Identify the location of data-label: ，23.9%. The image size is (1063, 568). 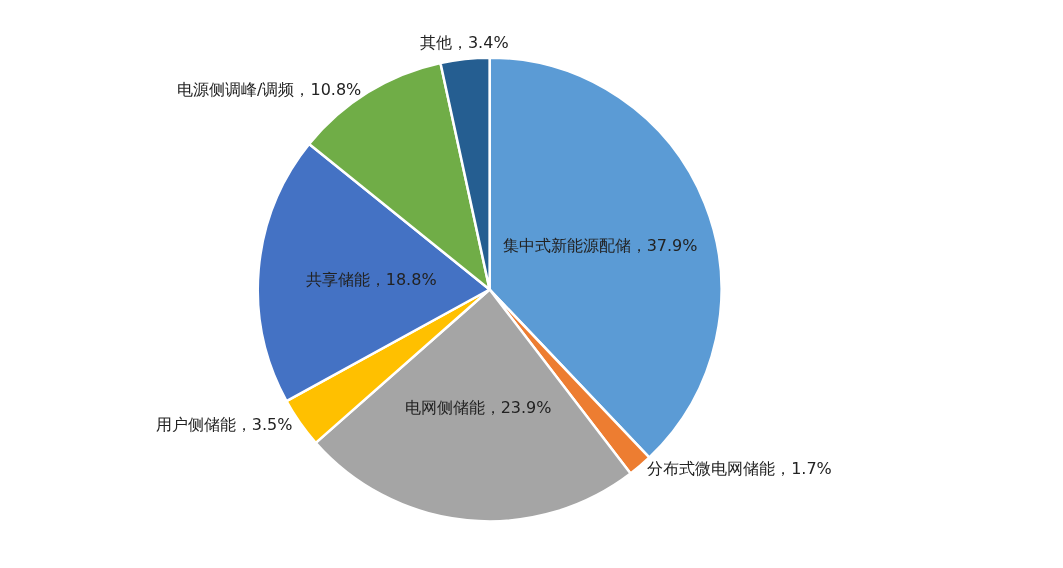
(518, 408).